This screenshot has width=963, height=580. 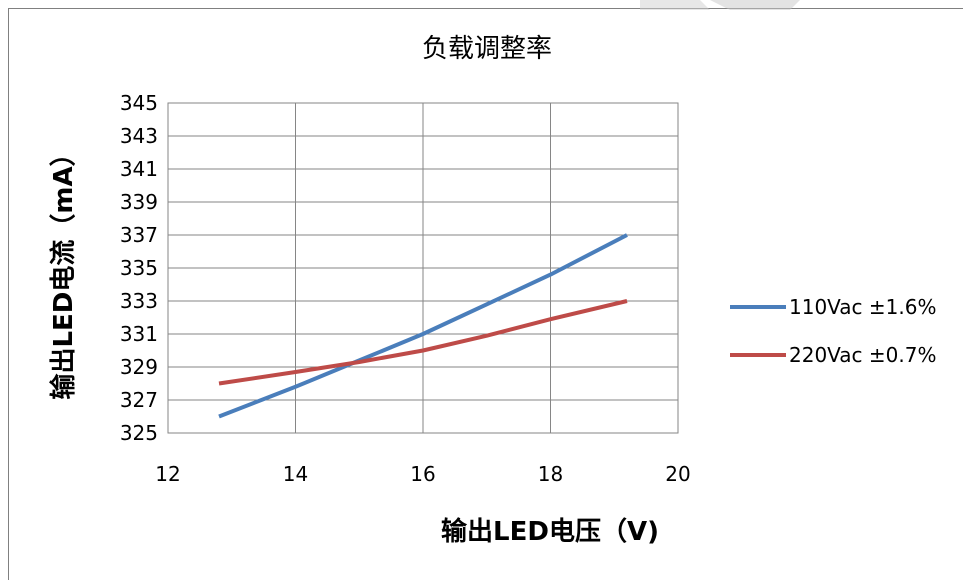 I want to click on y-tick-label: 327, so click(x=139, y=400).